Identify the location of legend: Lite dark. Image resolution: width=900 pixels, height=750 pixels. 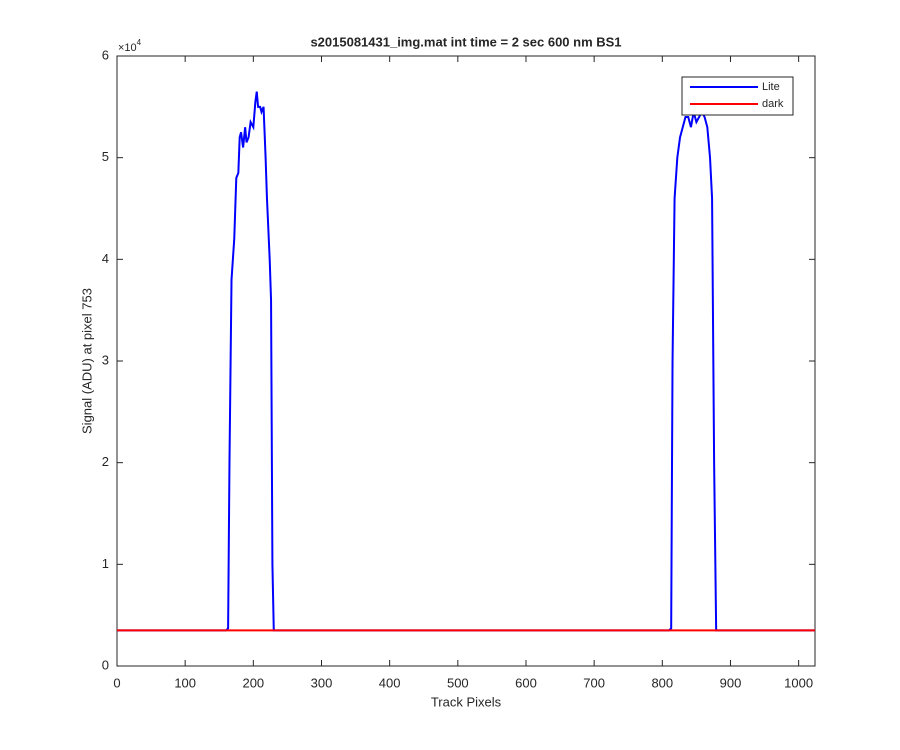
(737, 96).